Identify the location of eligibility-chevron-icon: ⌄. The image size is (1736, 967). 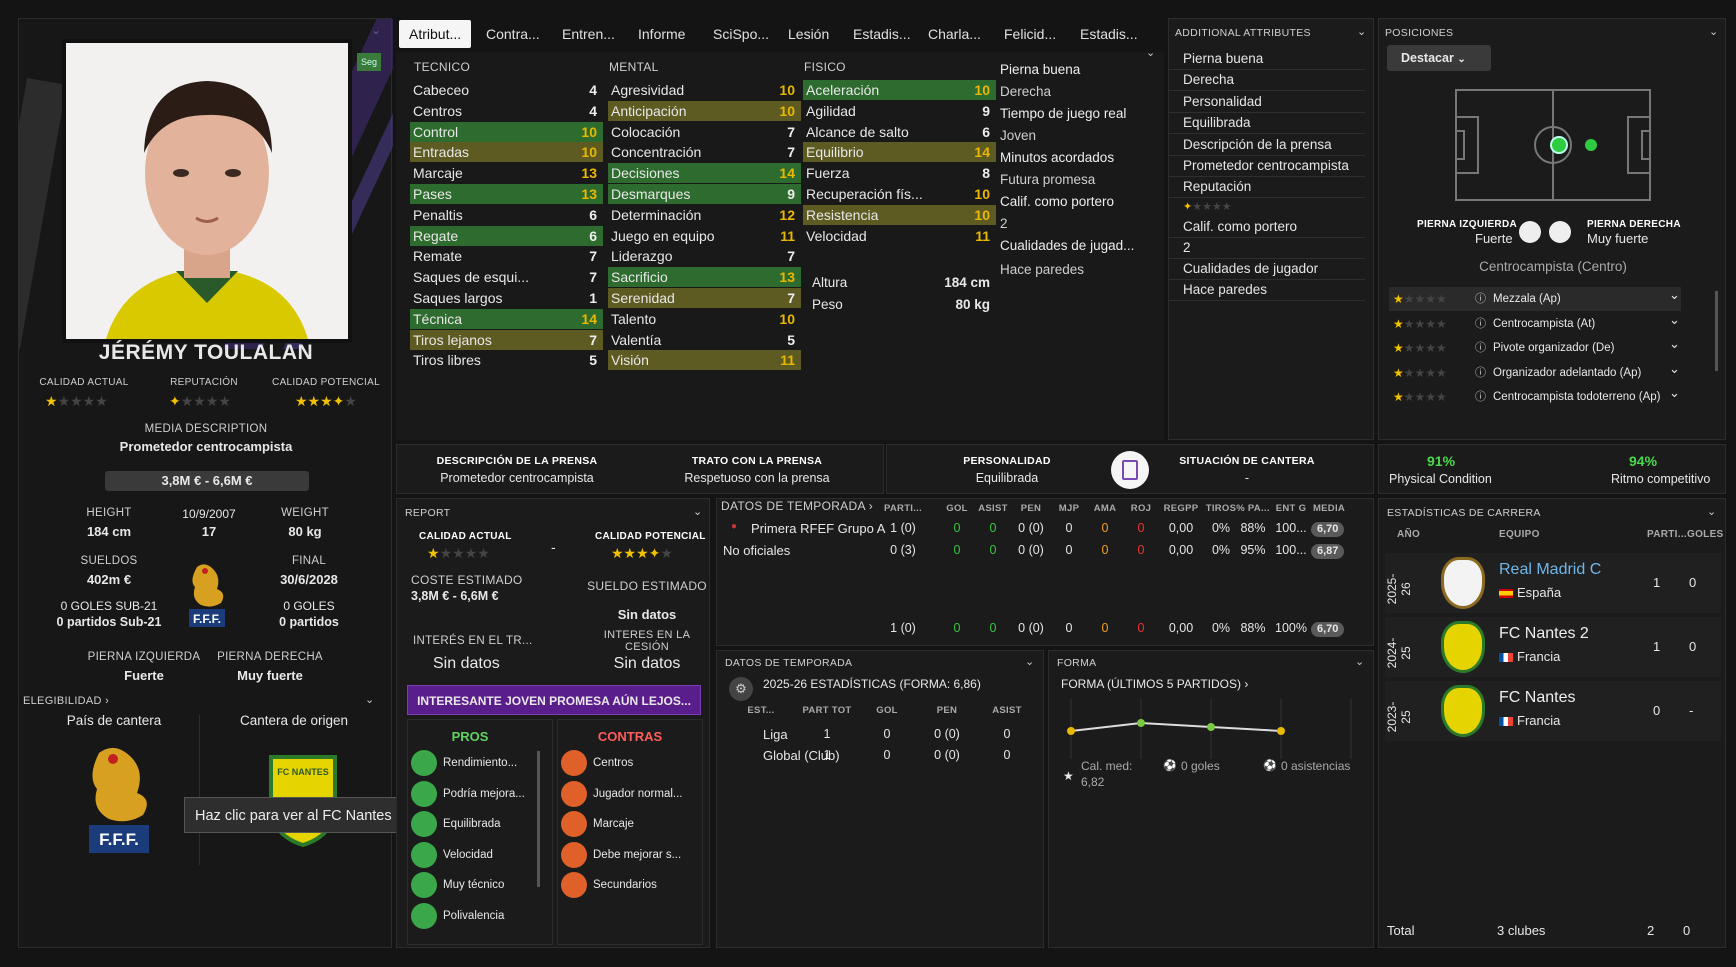
(370, 700).